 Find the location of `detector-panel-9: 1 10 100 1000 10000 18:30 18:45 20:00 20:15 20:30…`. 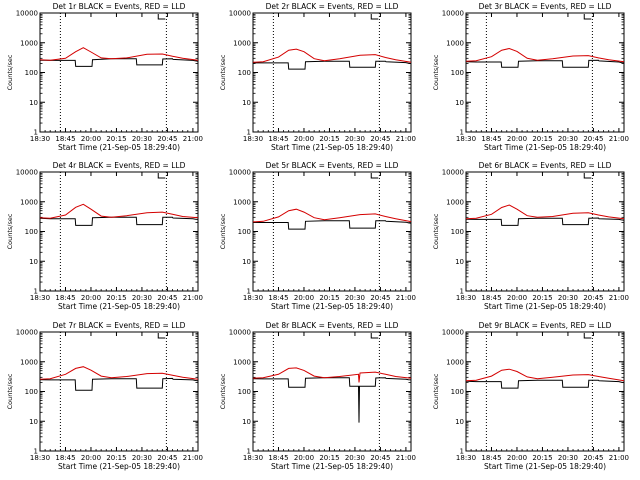

detector-panel-9: 1 10 100 1000 10000 18:30 18:45 20:00 20:15 20:30… is located at coordinates (530, 396).